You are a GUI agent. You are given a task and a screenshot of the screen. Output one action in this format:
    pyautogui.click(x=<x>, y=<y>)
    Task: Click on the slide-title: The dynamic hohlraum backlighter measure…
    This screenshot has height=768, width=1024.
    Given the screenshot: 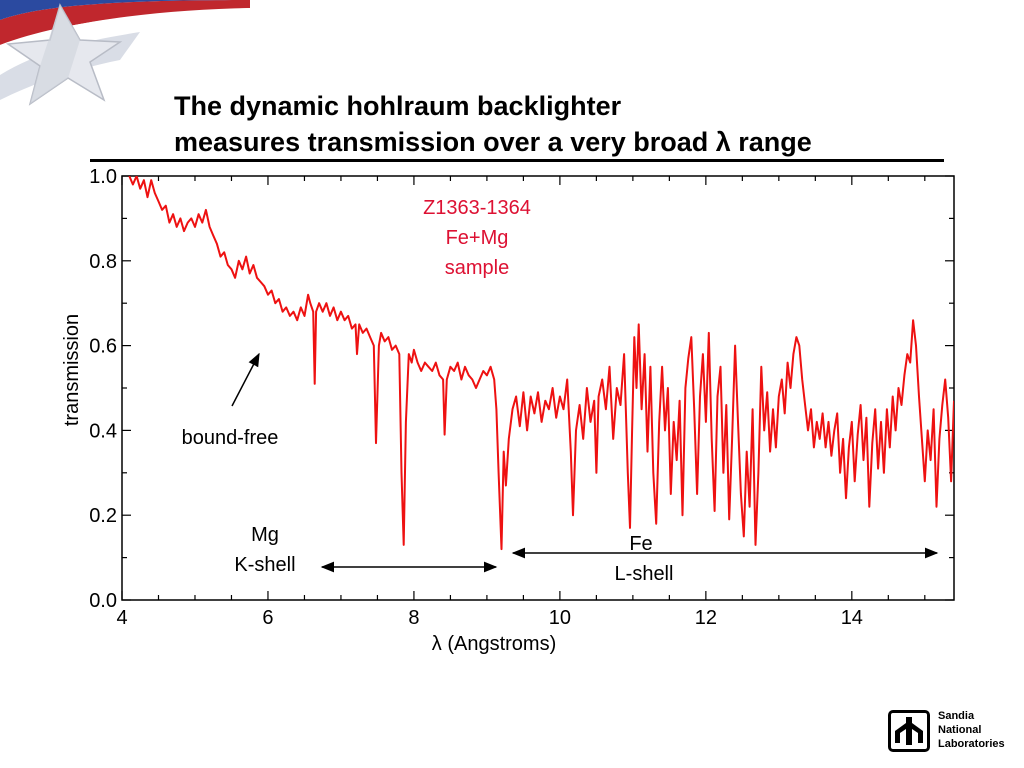 What is the action you would take?
    pyautogui.click(x=493, y=124)
    